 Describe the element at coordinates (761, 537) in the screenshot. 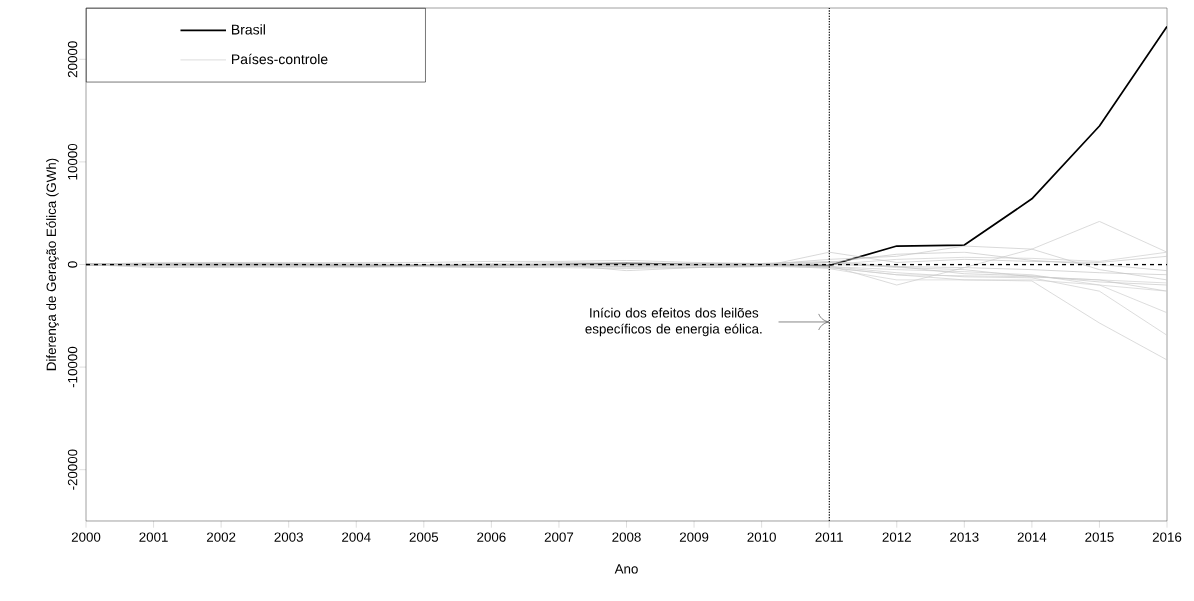

I see `x-tick-label: 2010` at that location.